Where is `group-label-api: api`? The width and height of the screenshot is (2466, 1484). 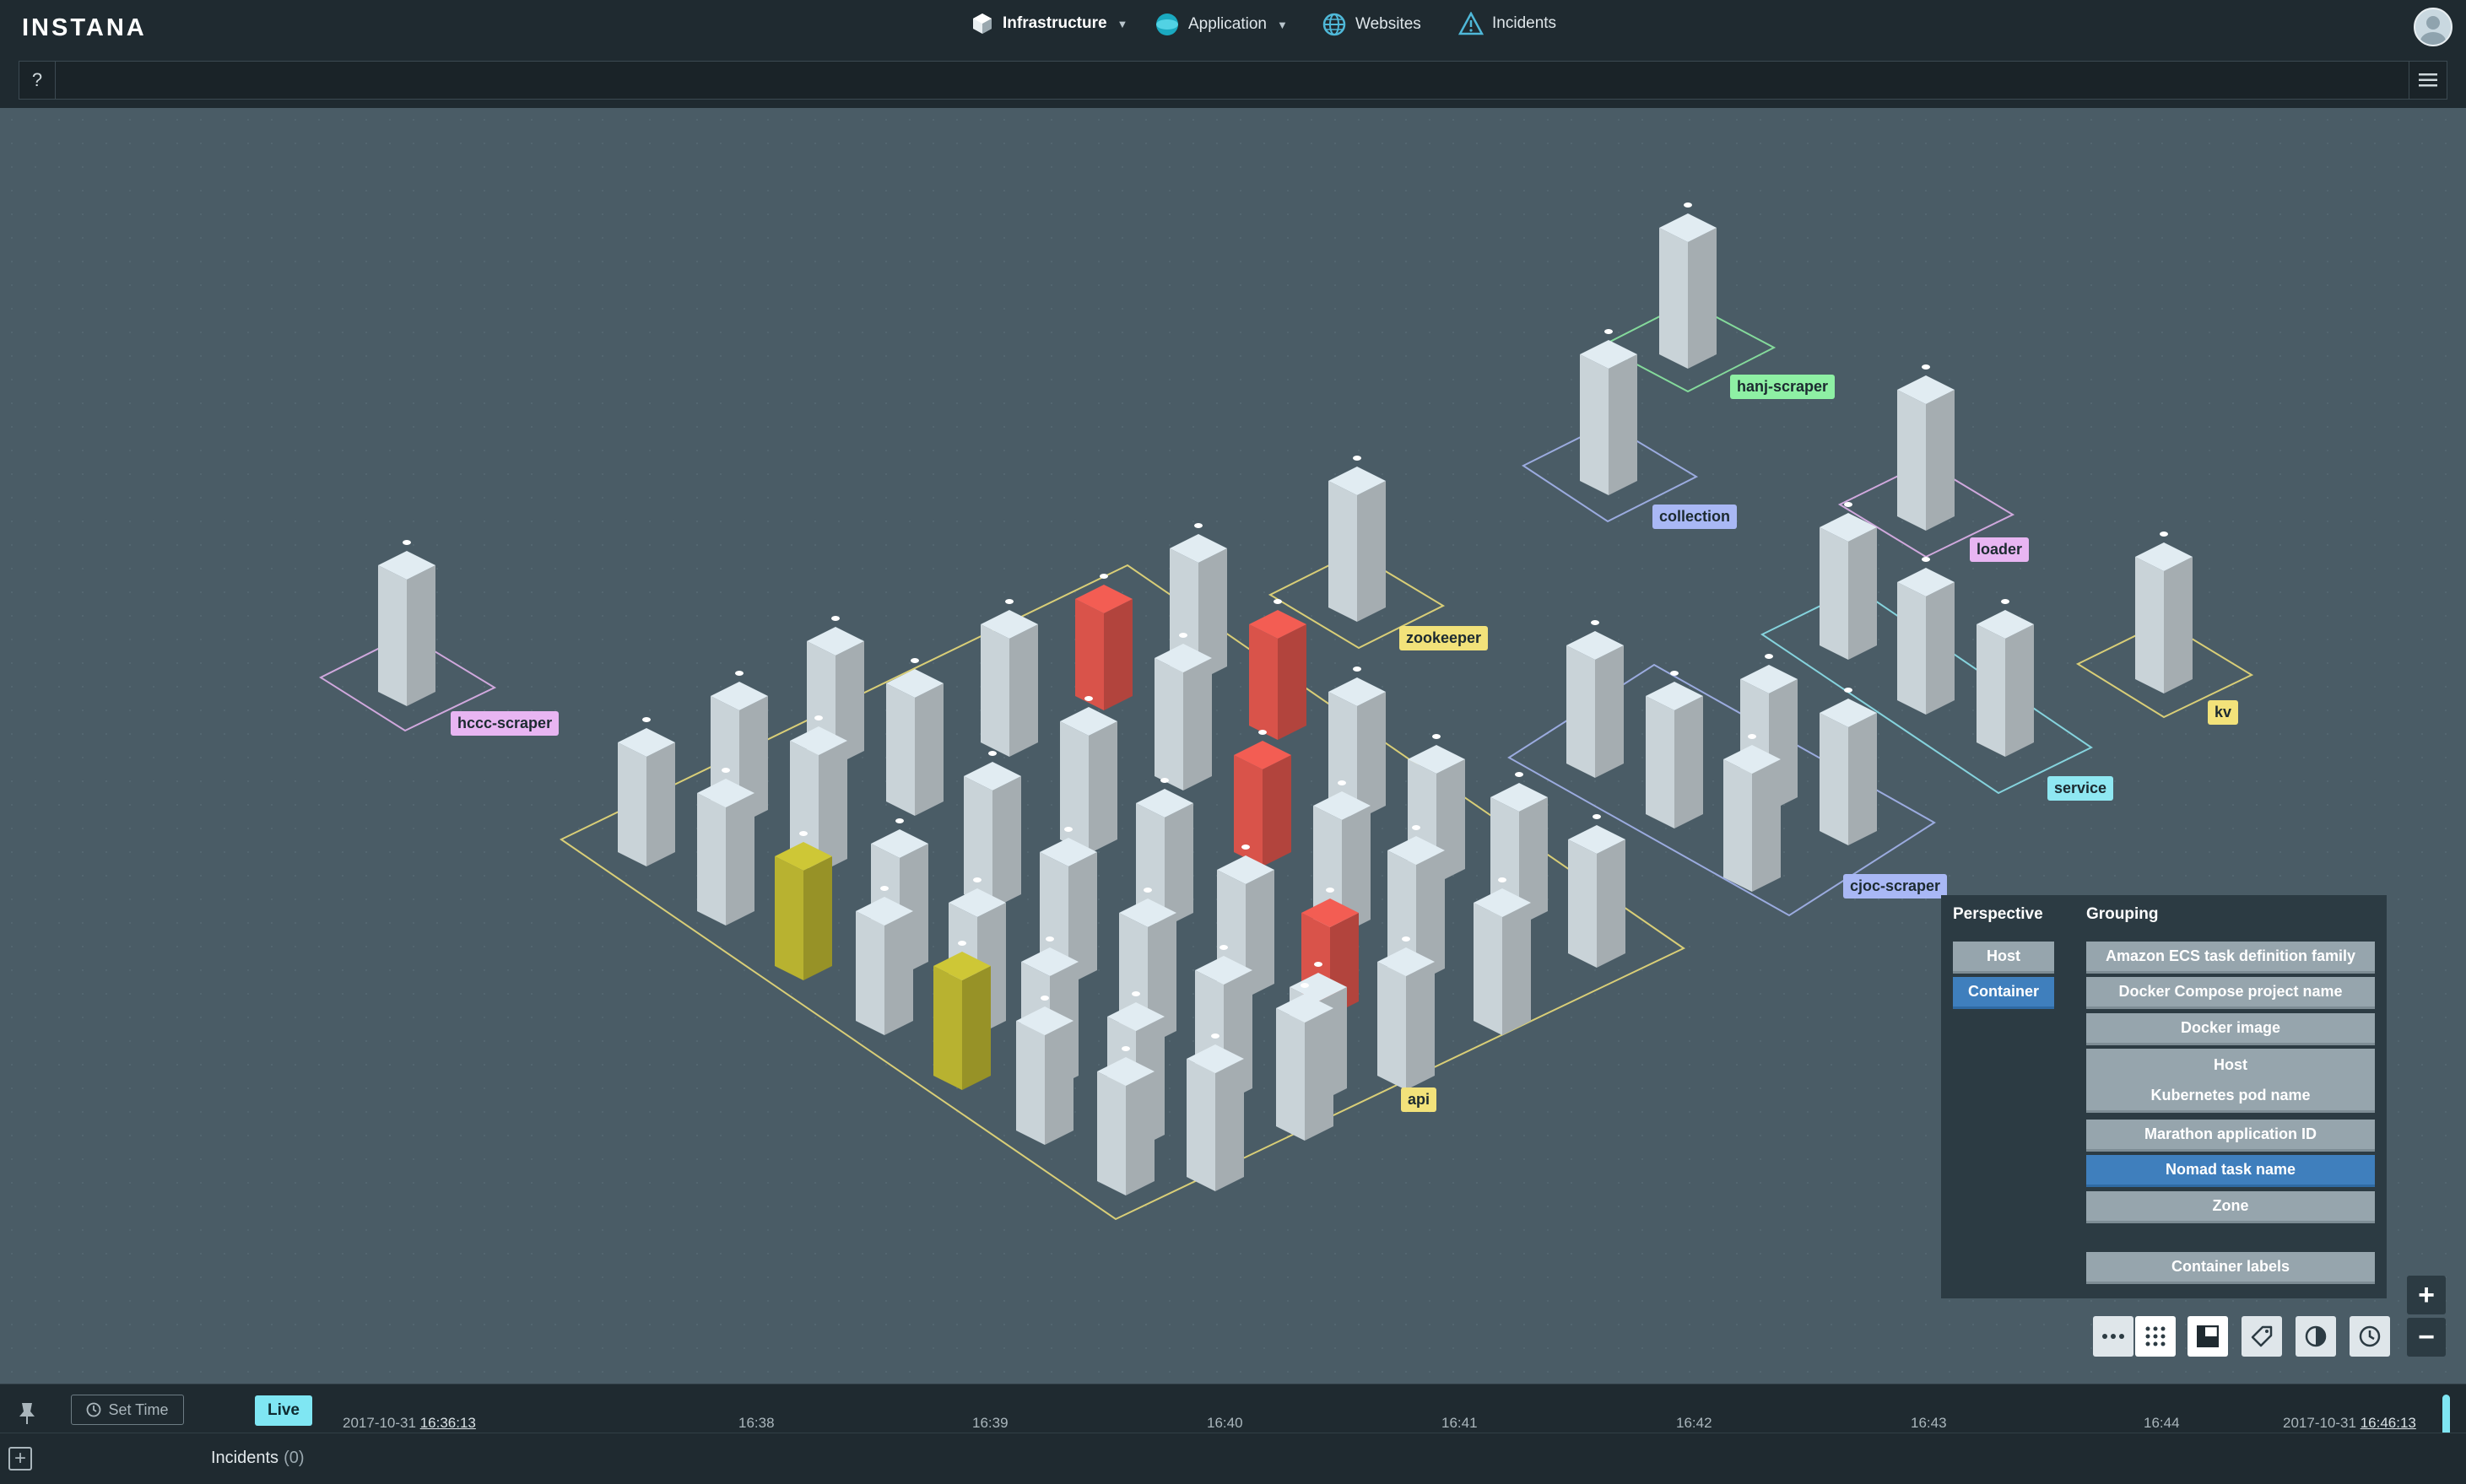
group-label-api: api is located at coordinates (1419, 1099).